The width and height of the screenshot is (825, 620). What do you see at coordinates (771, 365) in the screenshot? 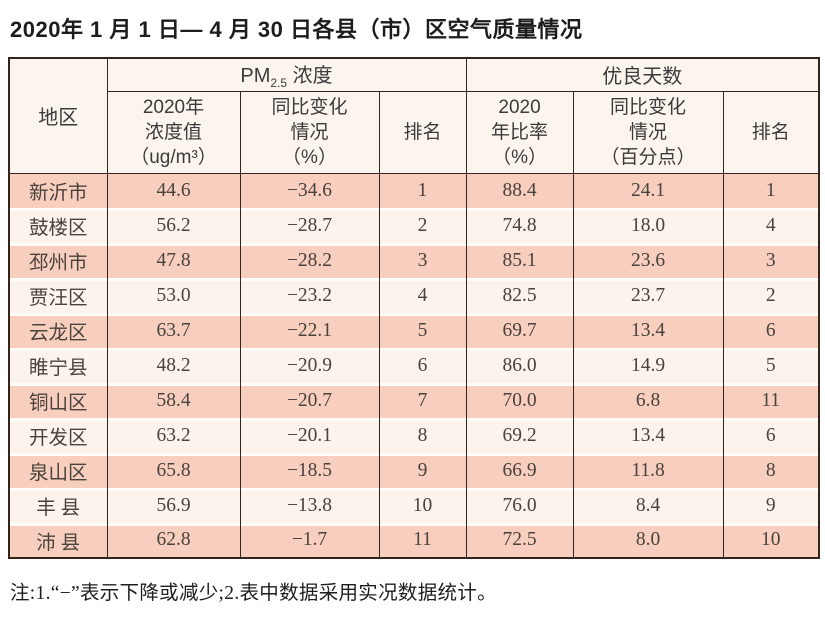
I see `good-rank-cell: 5` at bounding box center [771, 365].